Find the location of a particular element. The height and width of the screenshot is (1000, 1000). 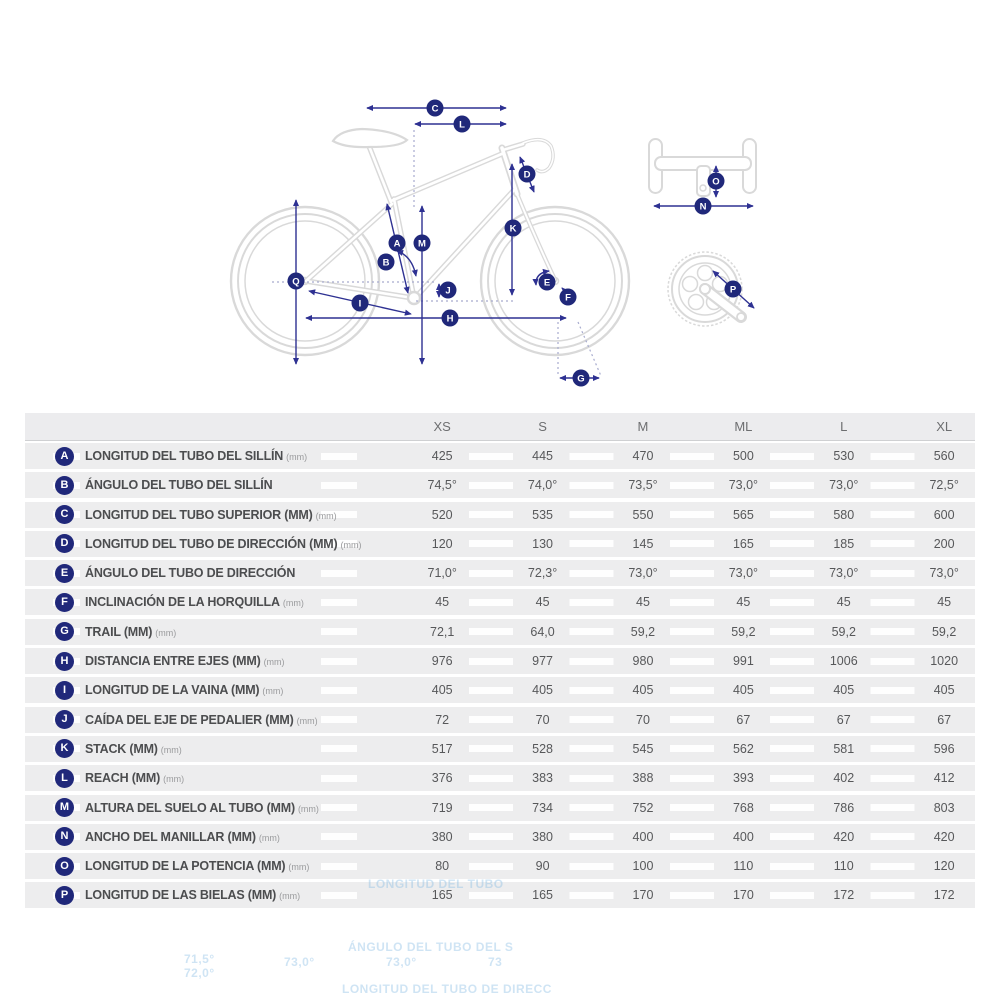

row-letter-badge: H is located at coordinates (64, 661).